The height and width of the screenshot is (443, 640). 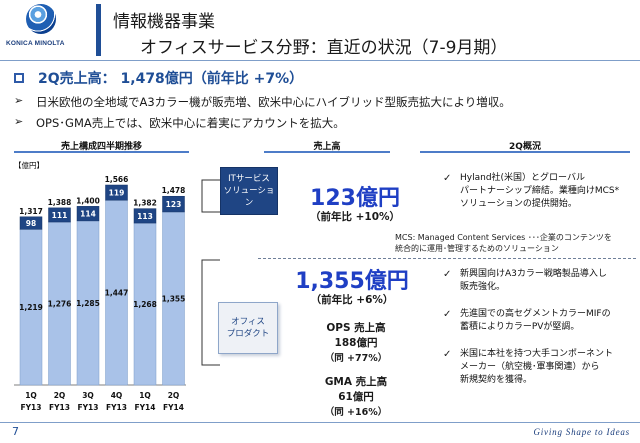 I want to click on footer-divider, so click(x=320, y=422).